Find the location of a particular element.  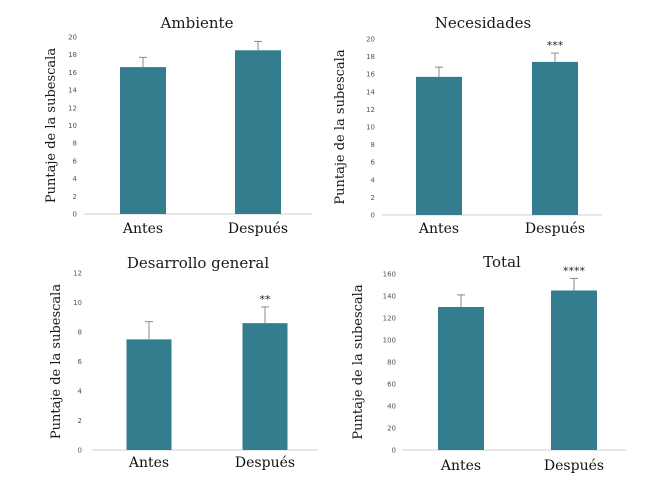

chart-title: Total is located at coordinates (502, 262).